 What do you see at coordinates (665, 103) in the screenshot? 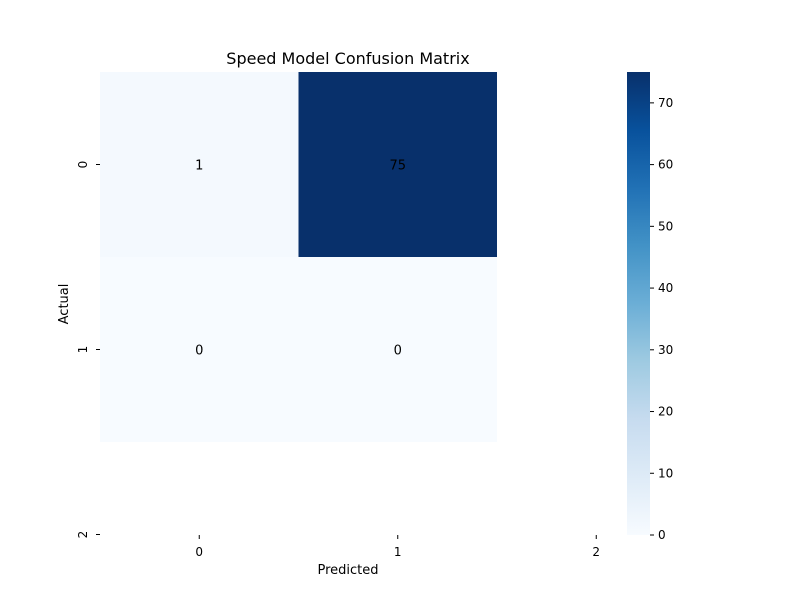
I see `colorbar-tick-label: 70` at bounding box center [665, 103].